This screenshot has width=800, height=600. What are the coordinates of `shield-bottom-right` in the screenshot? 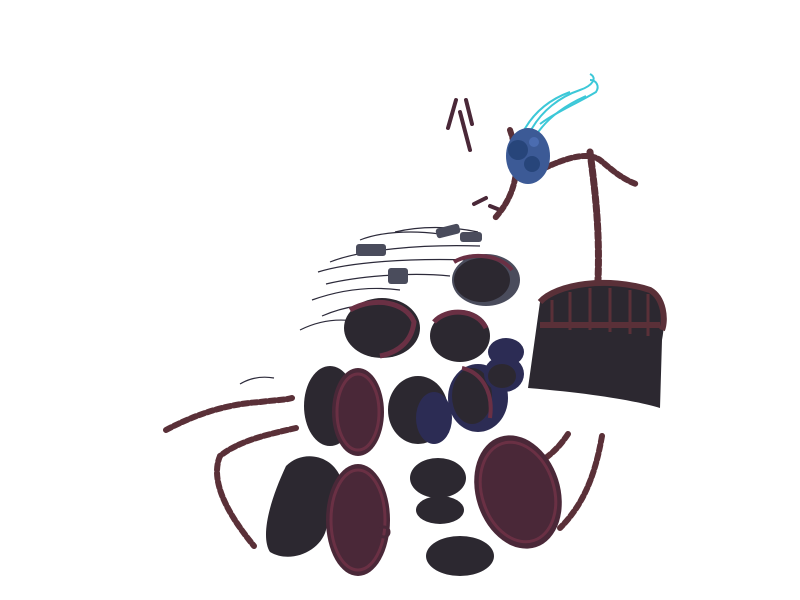 It's located at (518, 492).